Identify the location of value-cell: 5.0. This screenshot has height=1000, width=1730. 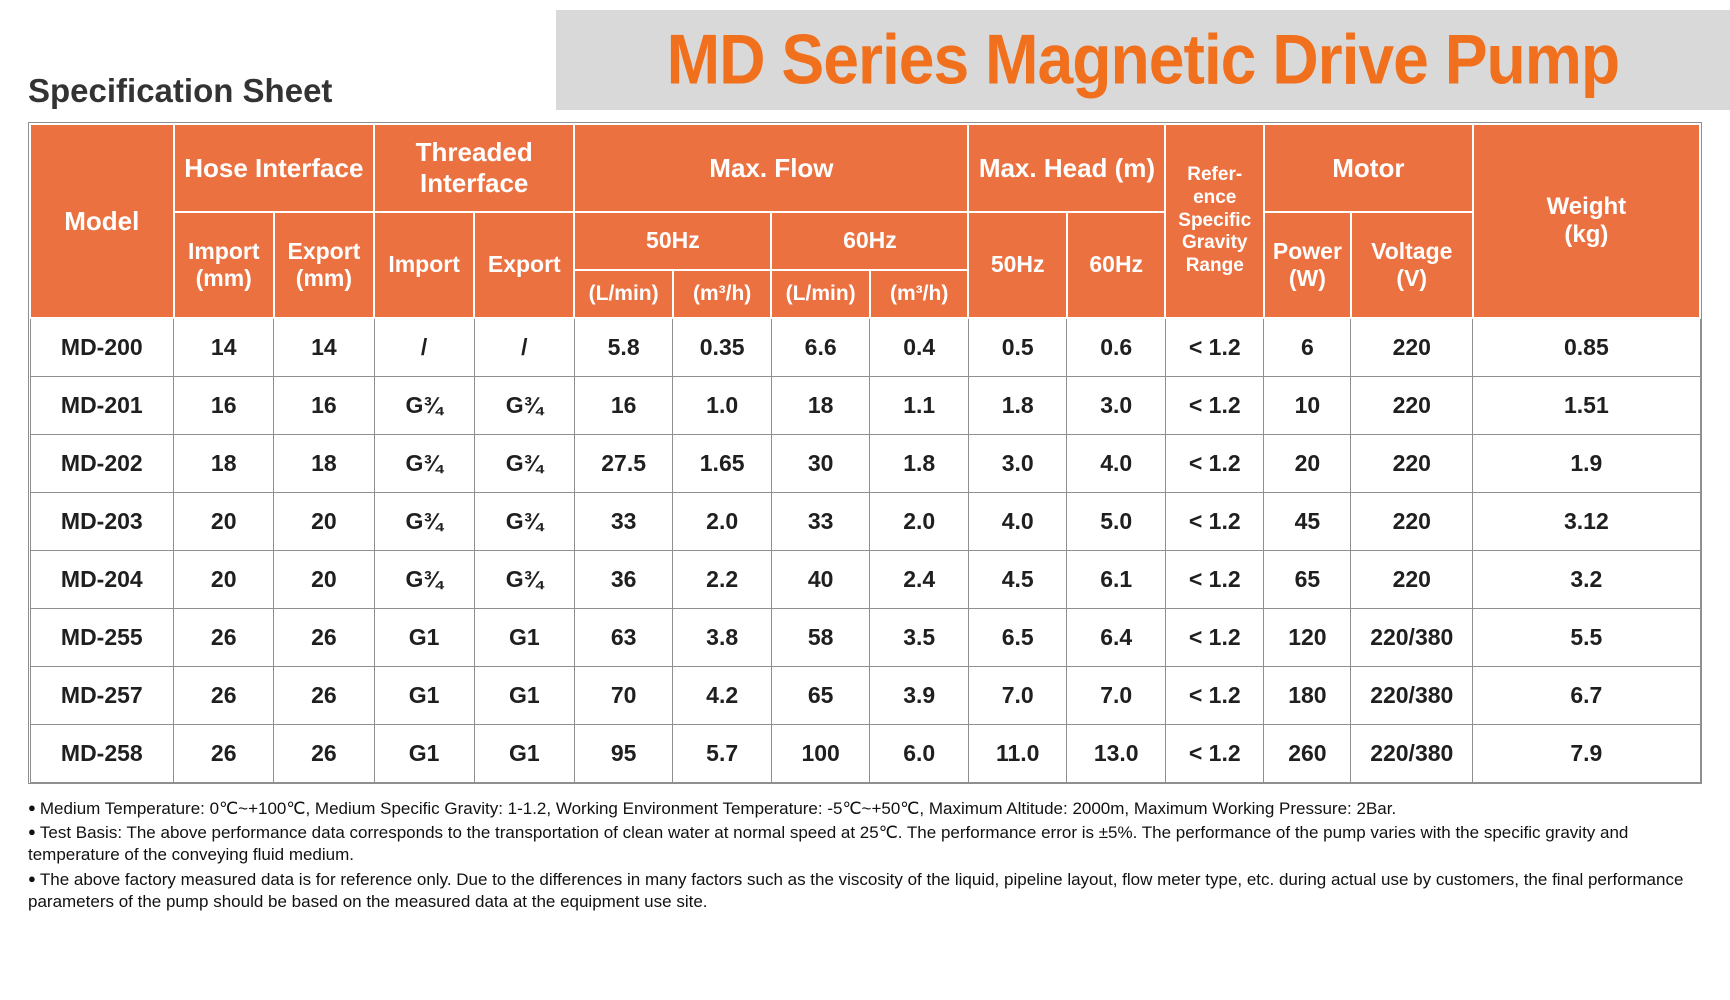
(1116, 521).